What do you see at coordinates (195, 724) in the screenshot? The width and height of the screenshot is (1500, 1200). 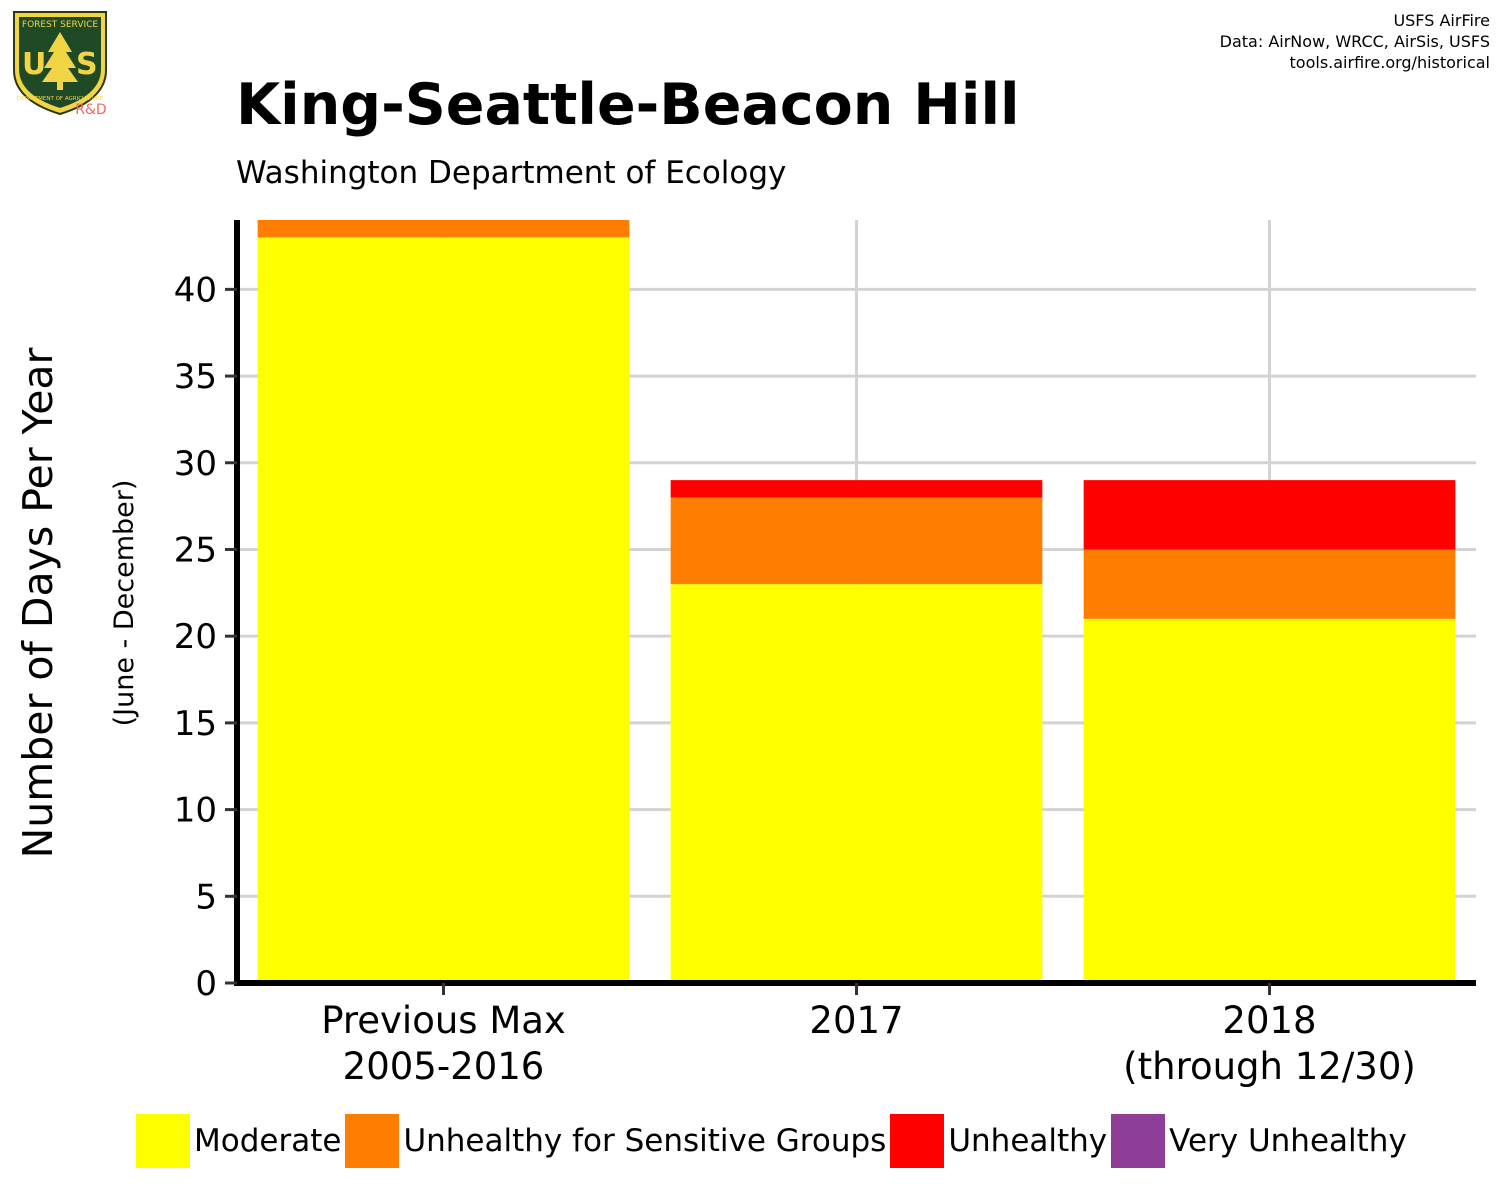 I see `y-tick-label: 15` at bounding box center [195, 724].